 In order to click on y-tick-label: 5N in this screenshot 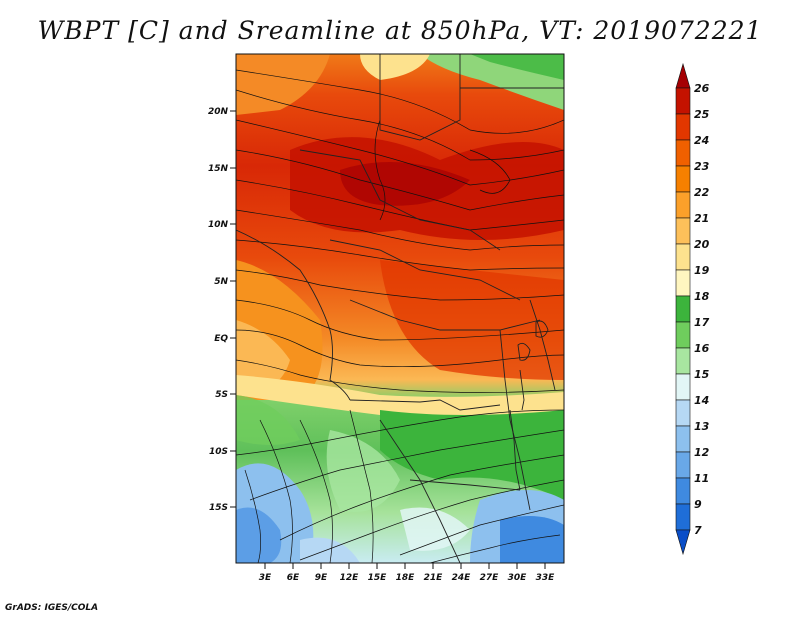, I will do `click(221, 282)`.